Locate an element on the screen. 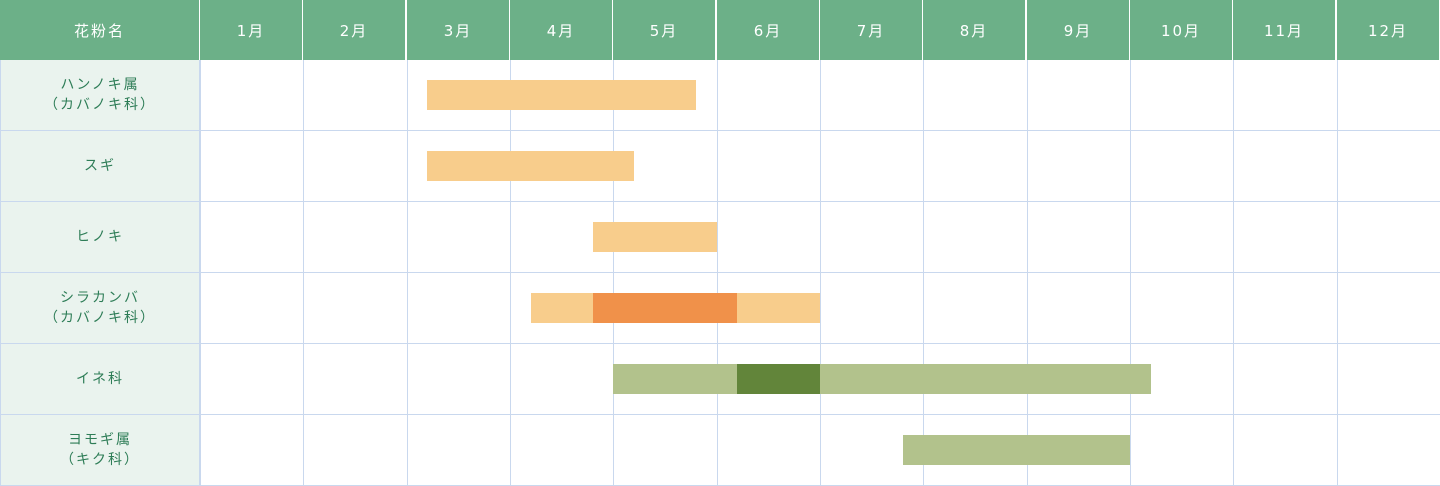  pollen-name-cell: ヒノキ is located at coordinates (100, 237).